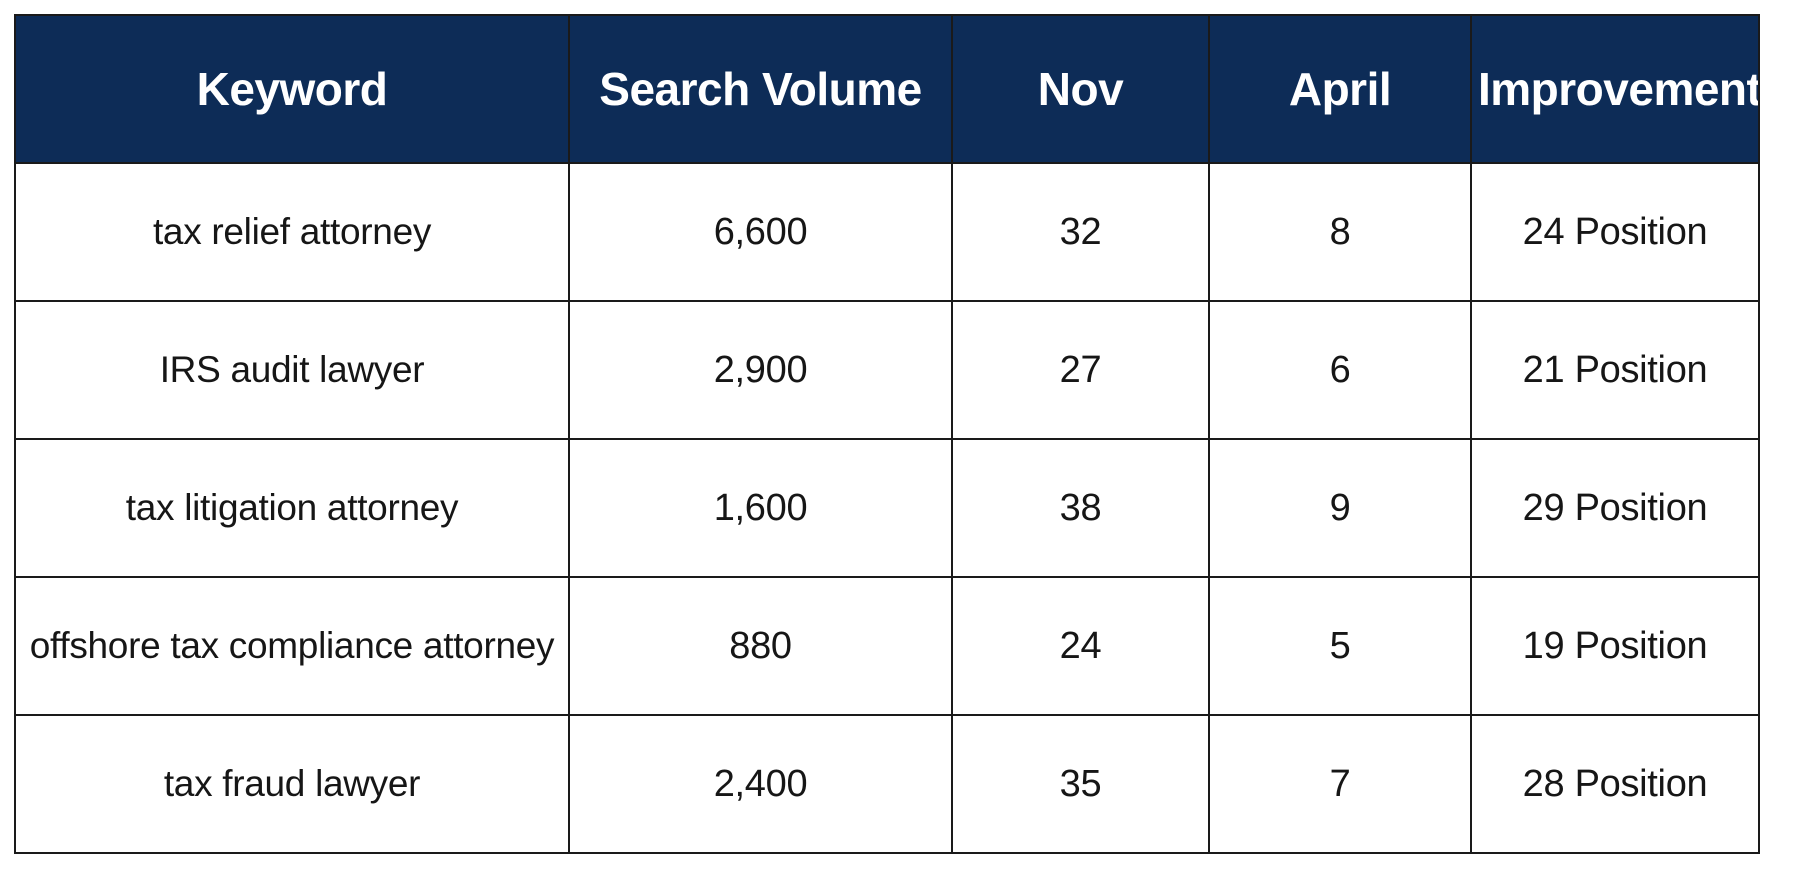 The height and width of the screenshot is (871, 1805). What do you see at coordinates (760, 370) in the screenshot?
I see `search-volume-cell: 2,900` at bounding box center [760, 370].